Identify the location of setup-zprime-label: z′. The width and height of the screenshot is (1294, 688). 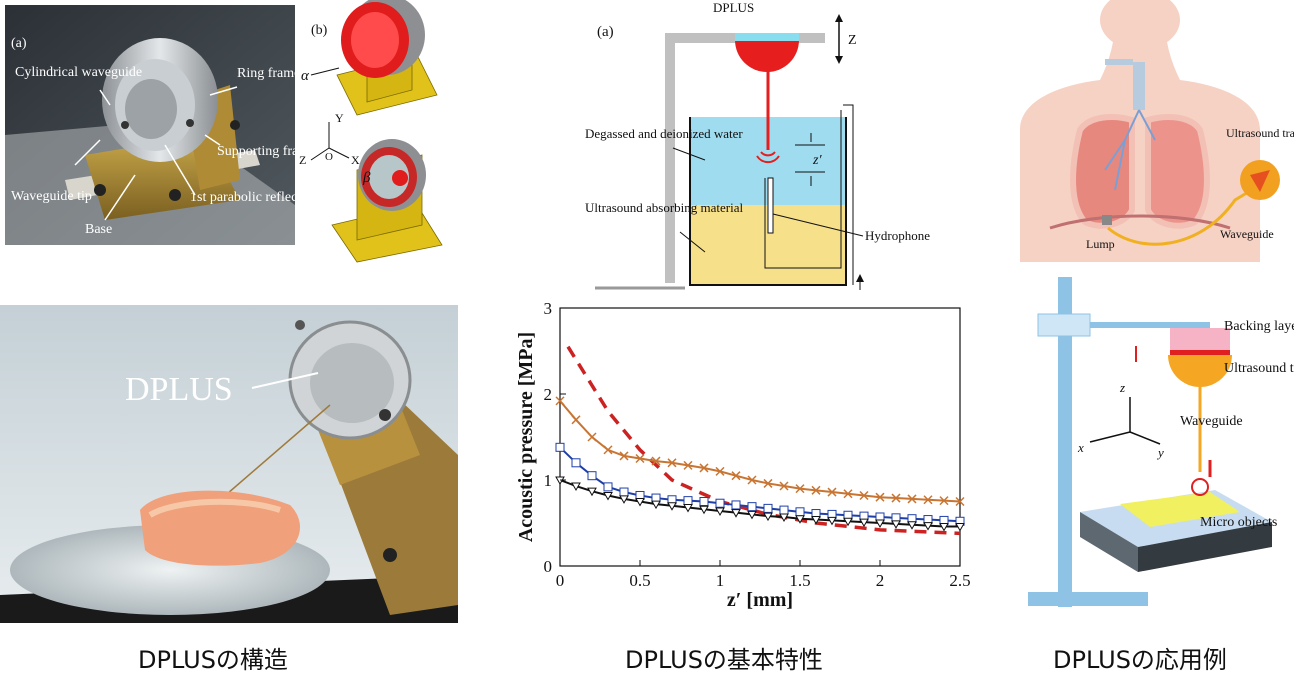
(817, 160).